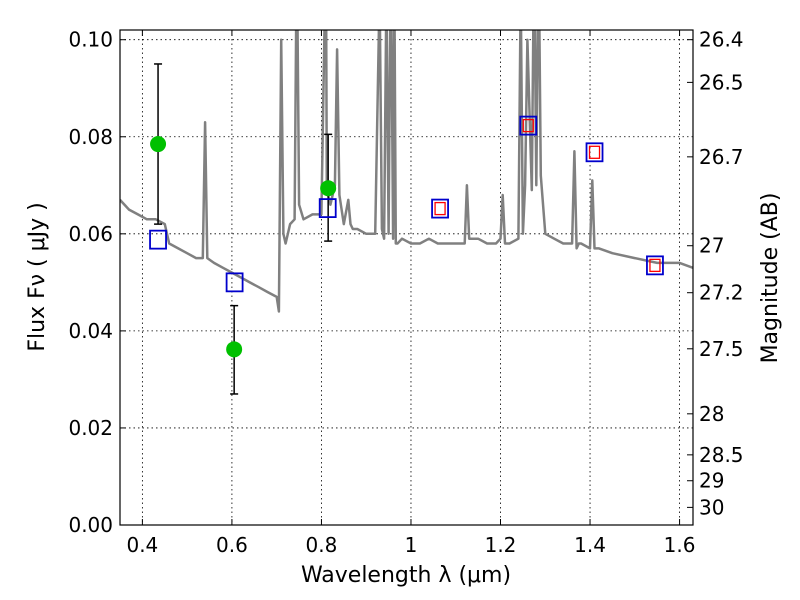 The width and height of the screenshot is (800, 600). Describe the element at coordinates (90, 428) in the screenshot. I see `y-tick-label: 0.02` at that location.